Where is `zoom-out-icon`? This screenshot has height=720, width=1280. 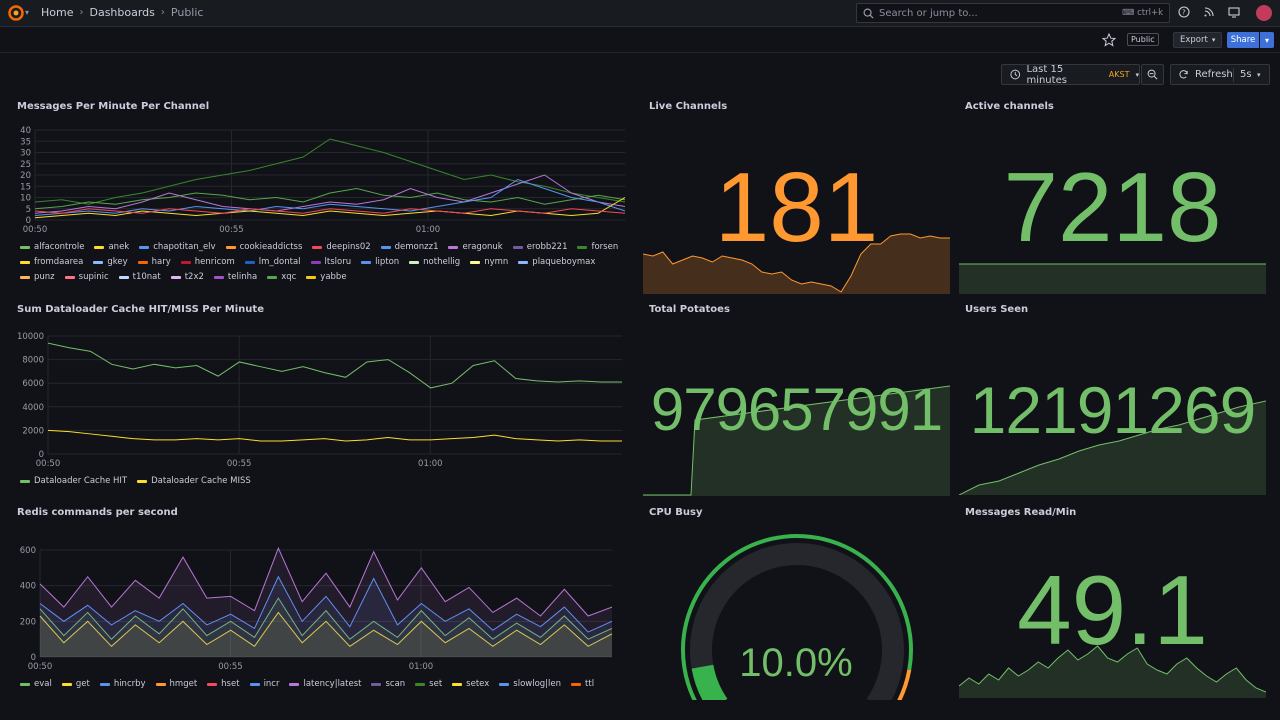 zoom-out-icon is located at coordinates (1152, 74).